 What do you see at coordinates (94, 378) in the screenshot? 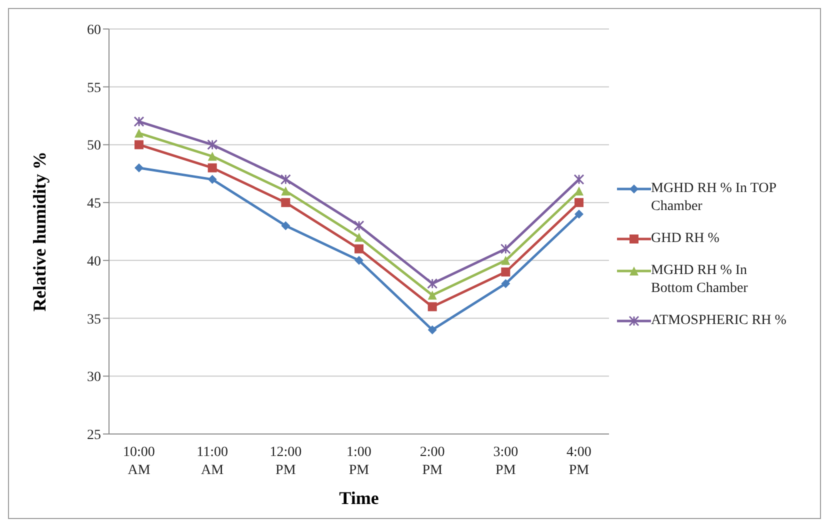
I see `y-tick-label: 30` at bounding box center [94, 378].